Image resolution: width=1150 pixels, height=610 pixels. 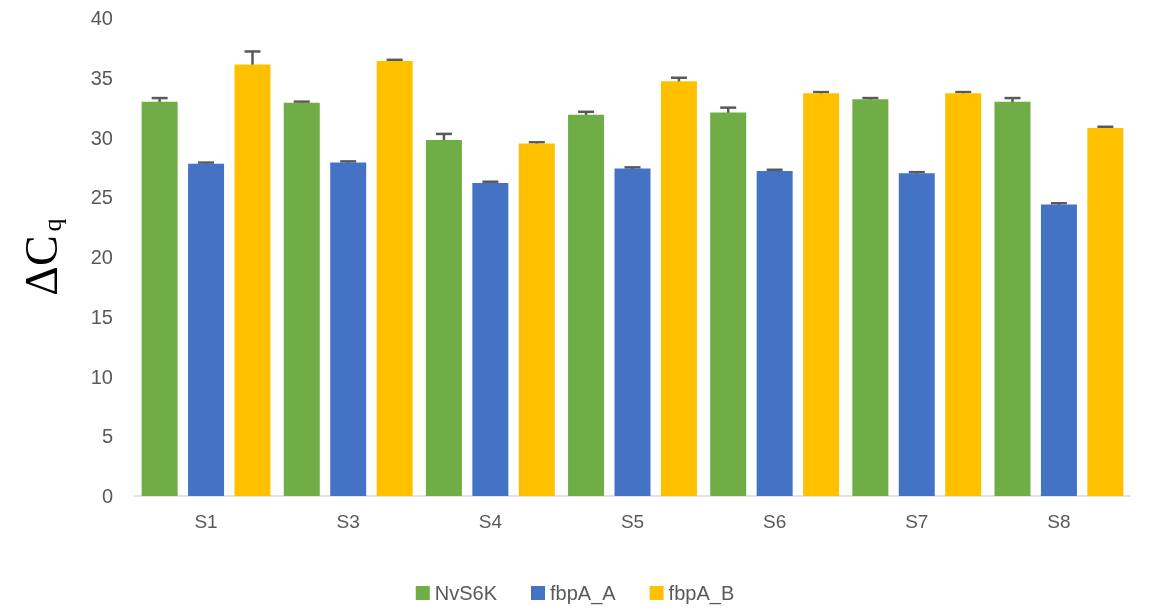 What do you see at coordinates (101, 257) in the screenshot?
I see `y-tick-label: 20` at bounding box center [101, 257].